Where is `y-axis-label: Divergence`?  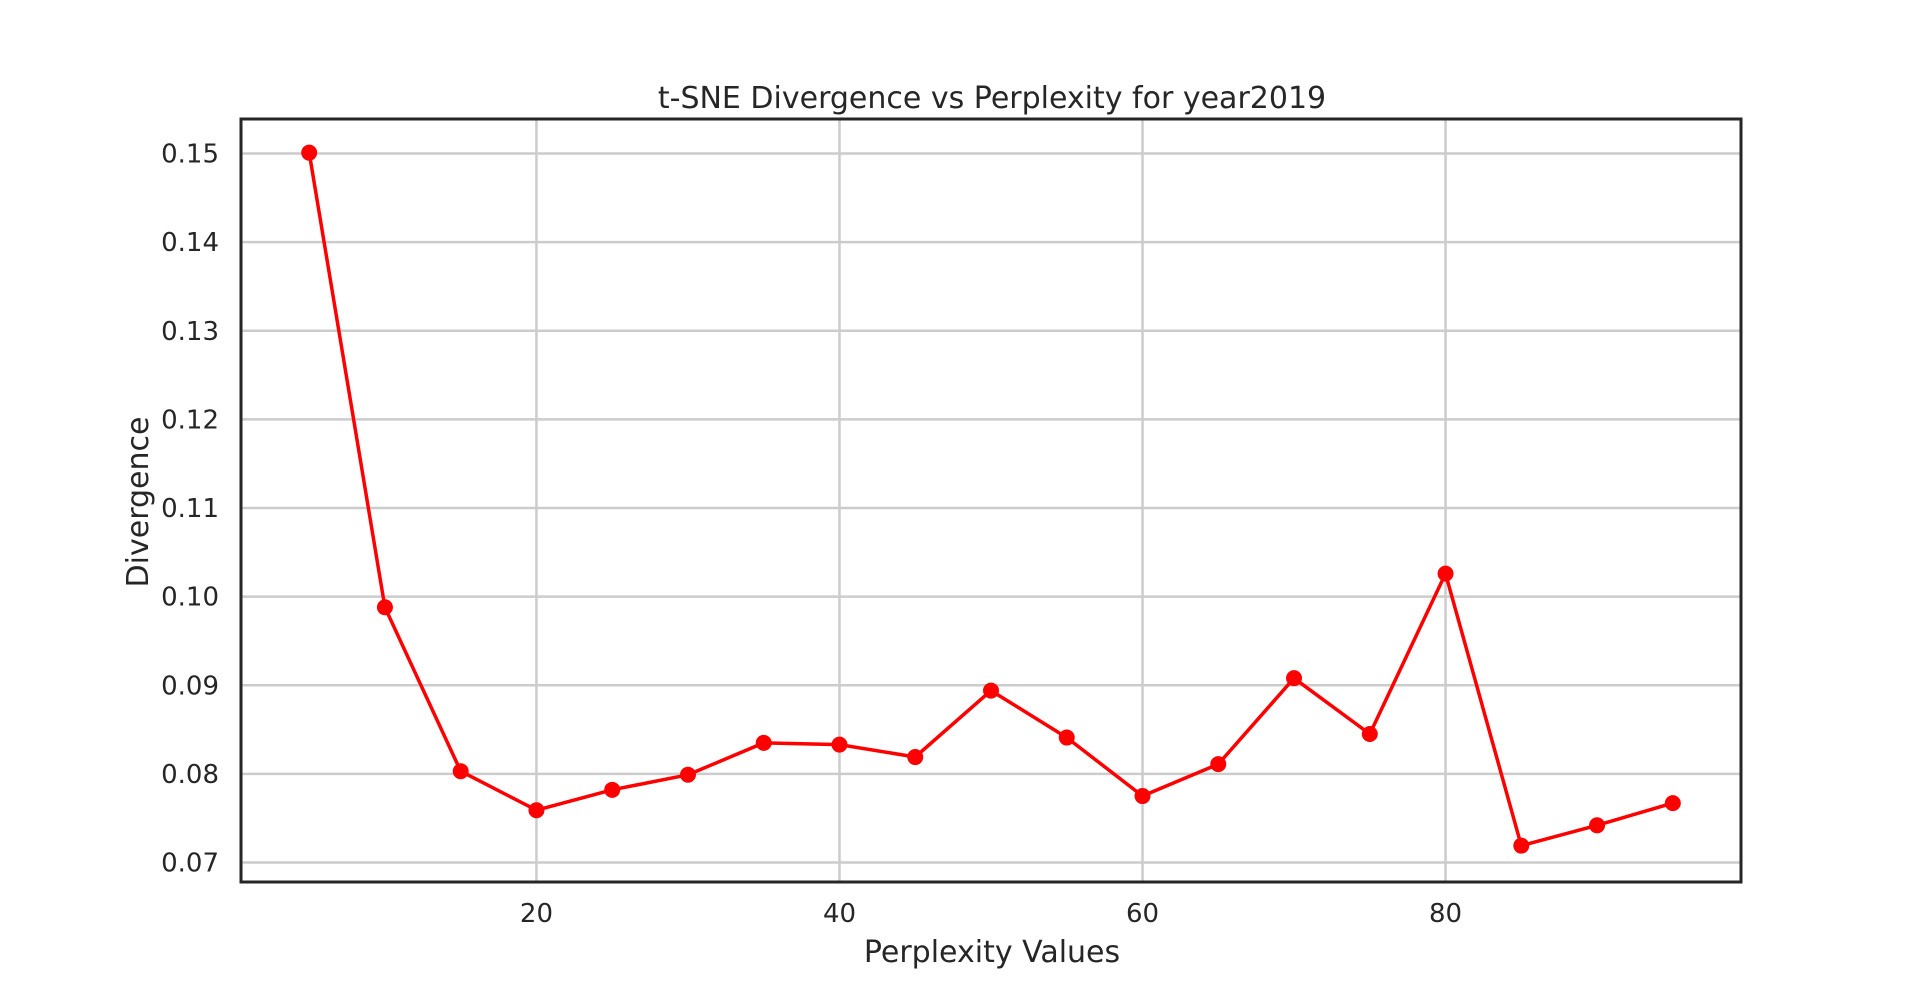 y-axis-label: Divergence is located at coordinates (138, 502).